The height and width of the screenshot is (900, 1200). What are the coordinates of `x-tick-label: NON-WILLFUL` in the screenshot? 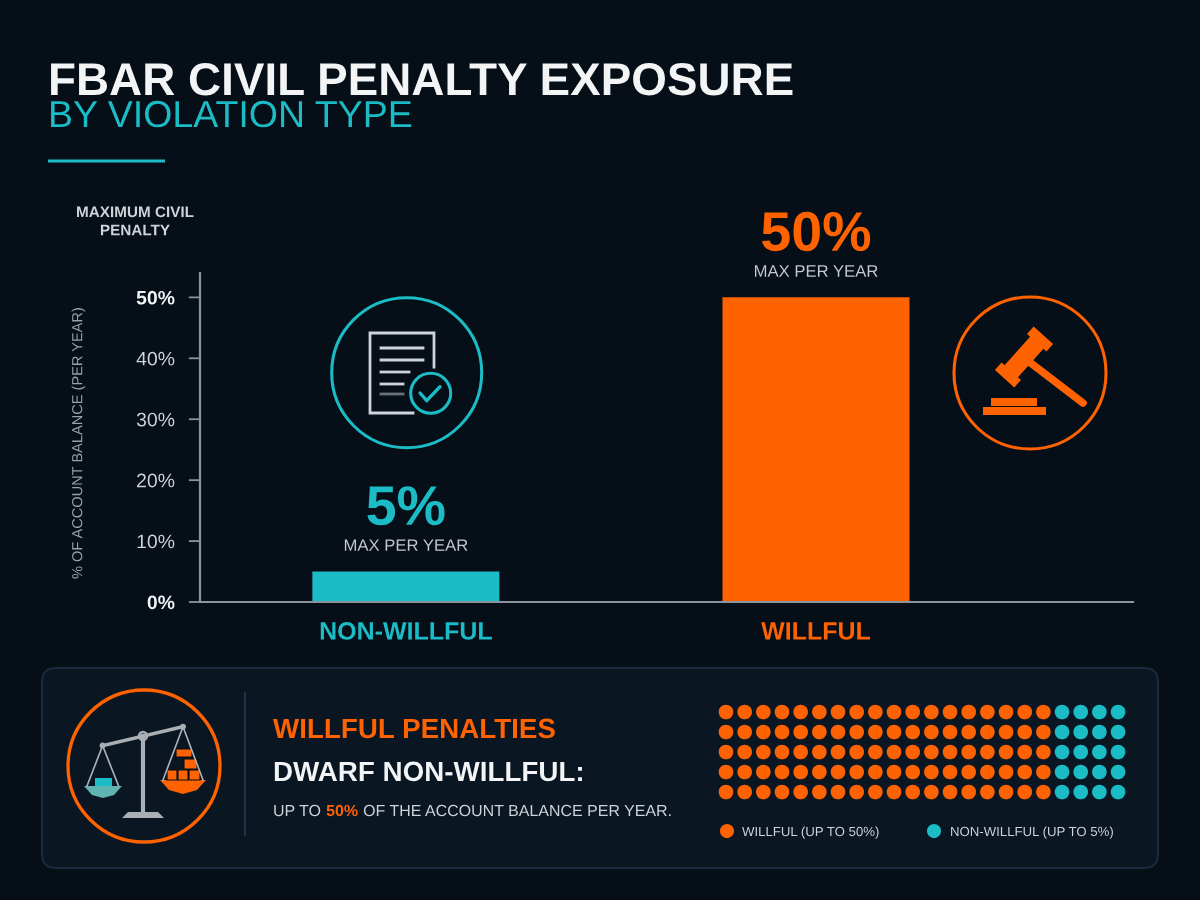 It's located at (406, 631).